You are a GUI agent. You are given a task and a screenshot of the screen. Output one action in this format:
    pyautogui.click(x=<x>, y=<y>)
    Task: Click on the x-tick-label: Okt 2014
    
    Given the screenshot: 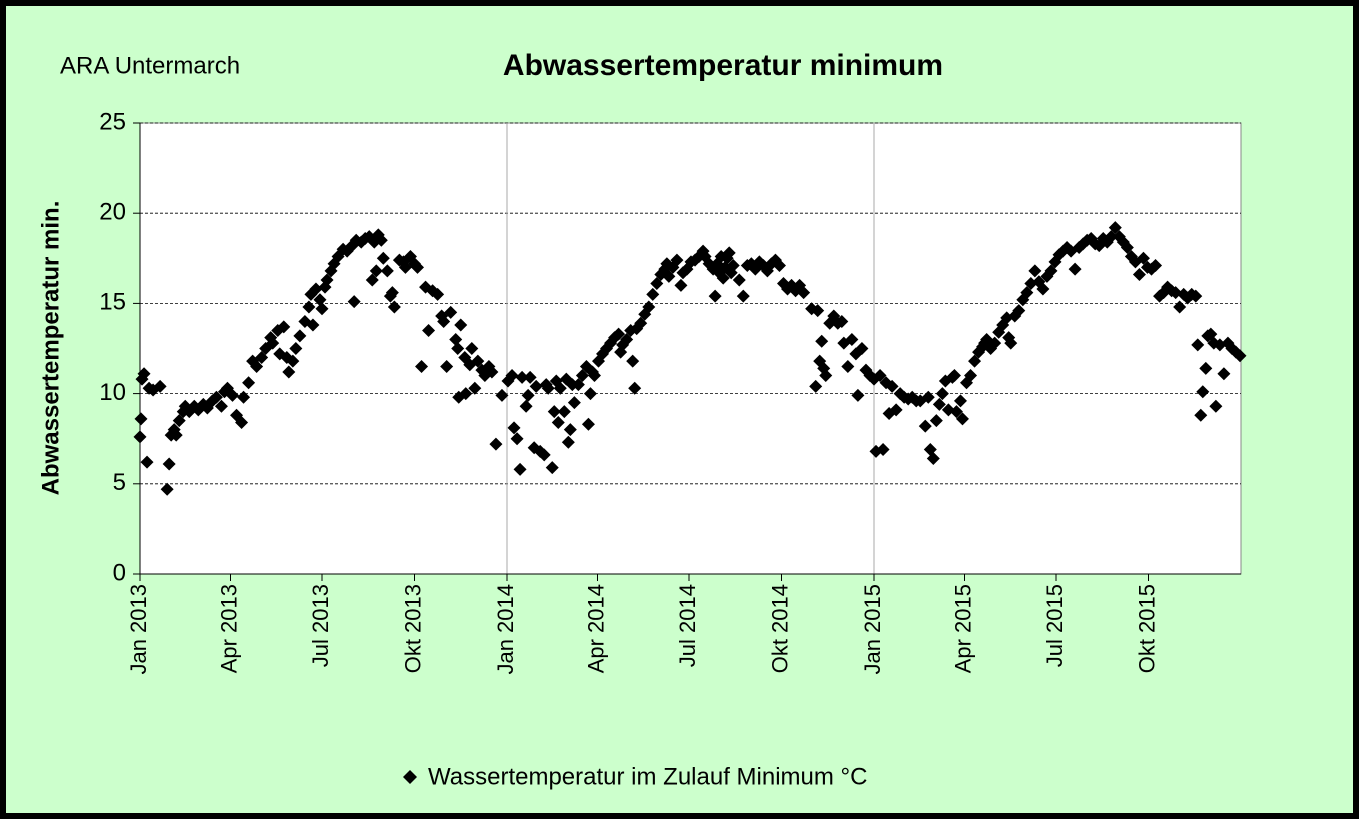 What is the action you would take?
    pyautogui.click(x=779, y=628)
    